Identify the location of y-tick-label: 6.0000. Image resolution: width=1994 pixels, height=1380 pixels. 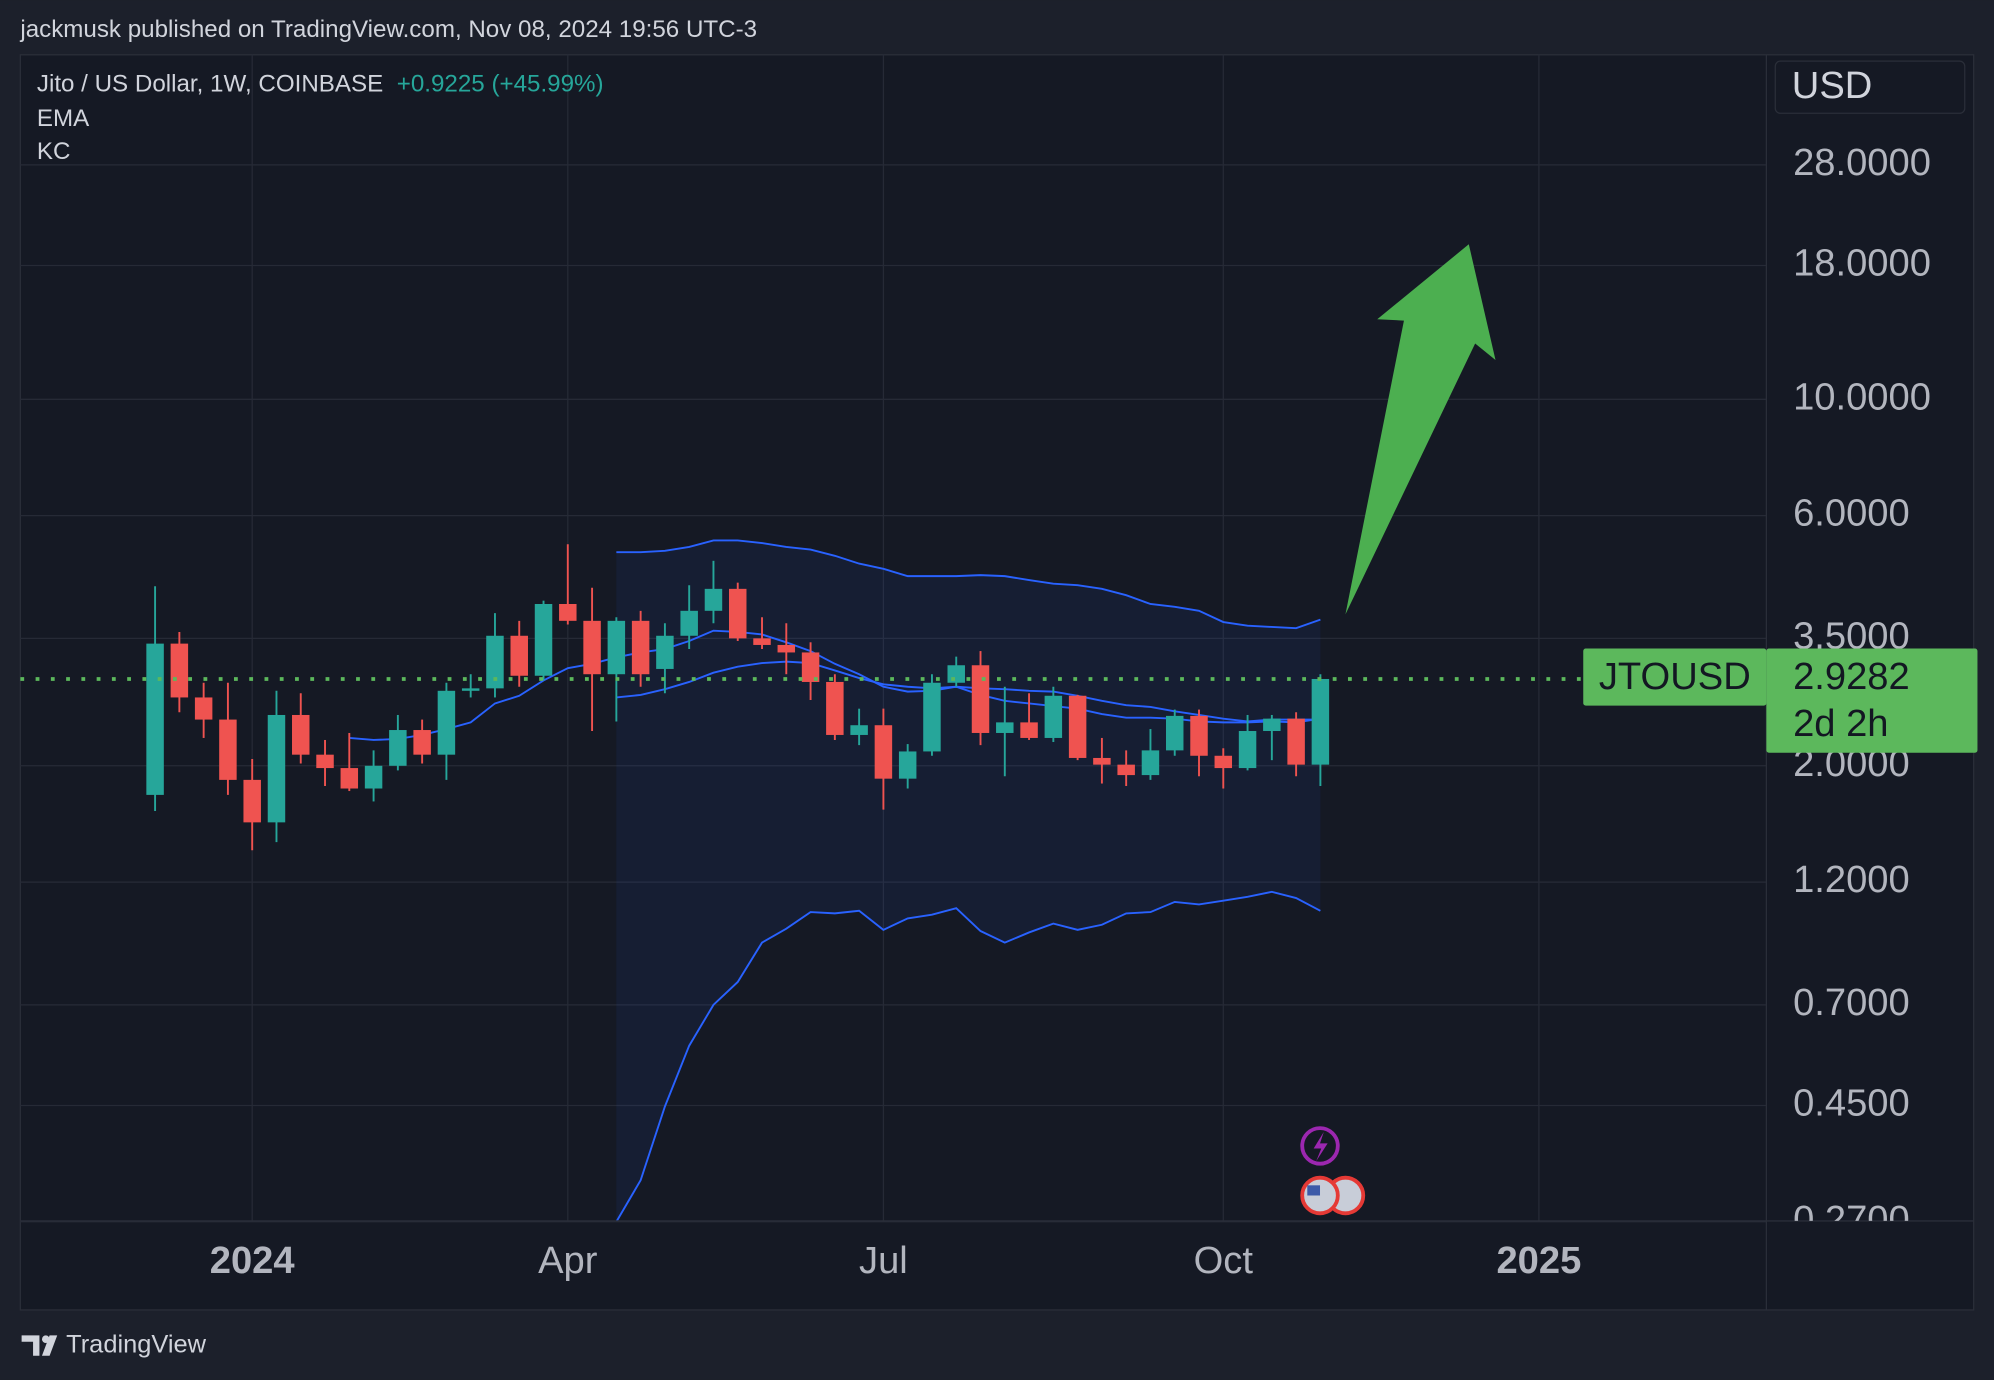
(1851, 513).